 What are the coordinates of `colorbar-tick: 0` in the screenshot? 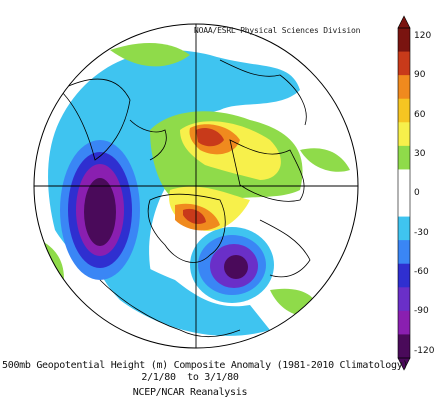 It's located at (417, 193).